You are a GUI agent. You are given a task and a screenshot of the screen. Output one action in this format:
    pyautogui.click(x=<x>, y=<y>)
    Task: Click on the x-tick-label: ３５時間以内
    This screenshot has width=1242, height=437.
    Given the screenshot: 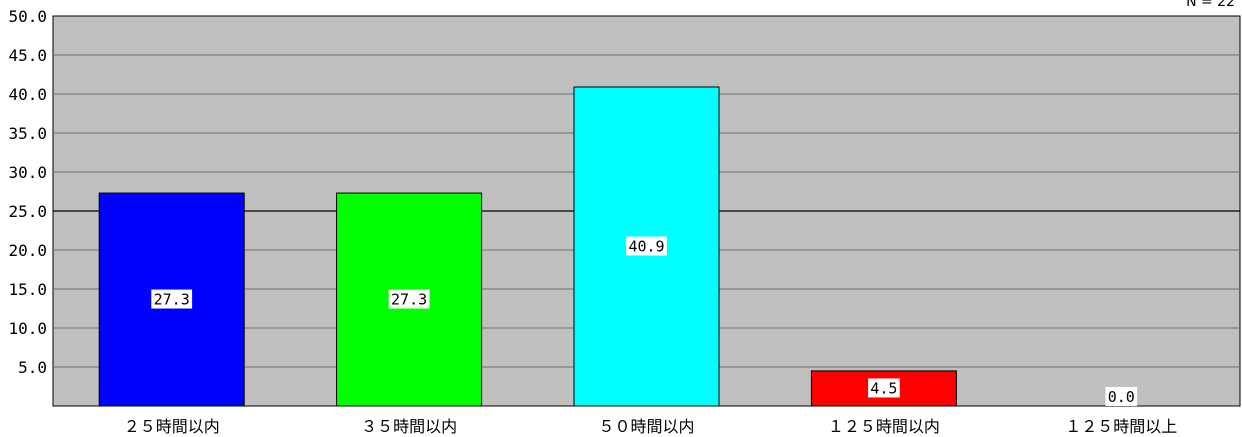 What is the action you would take?
    pyautogui.click(x=409, y=426)
    